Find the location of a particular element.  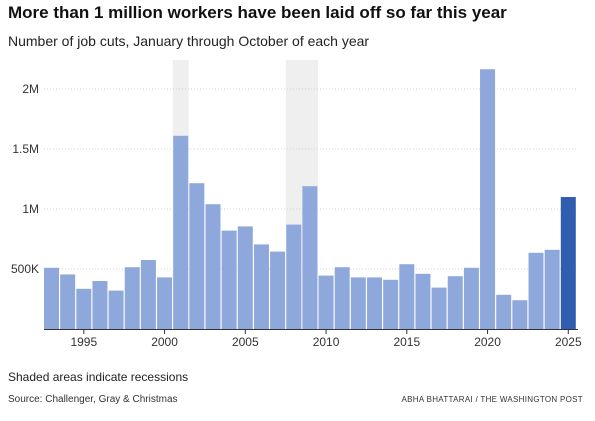

bar-2020 is located at coordinates (488, 199).